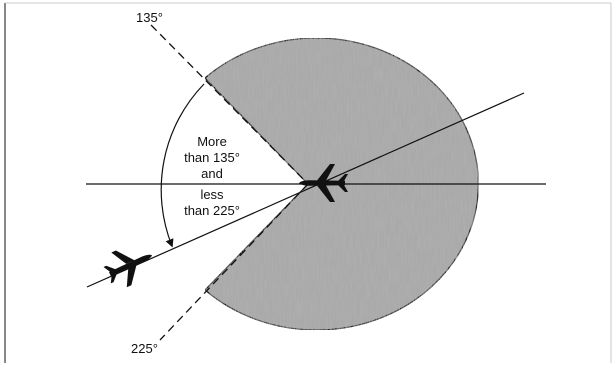 The image size is (616, 366). What do you see at coordinates (212, 210) in the screenshot?
I see `zone-line-5: than 225°` at bounding box center [212, 210].